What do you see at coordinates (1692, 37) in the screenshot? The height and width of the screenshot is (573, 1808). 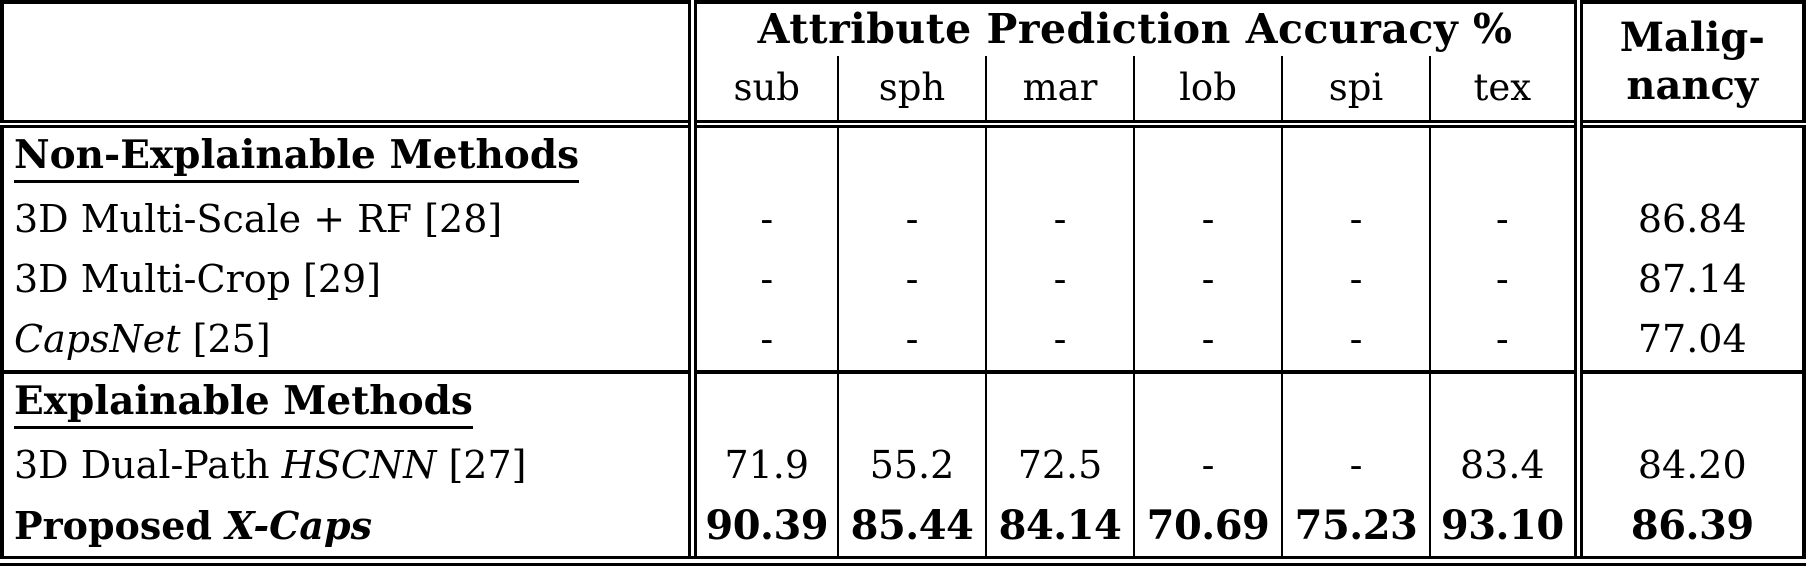 I see `malignancy-header-line1: Malig-` at bounding box center [1692, 37].